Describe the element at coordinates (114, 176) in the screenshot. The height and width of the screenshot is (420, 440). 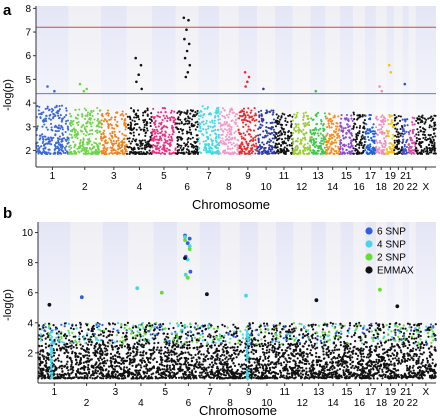
I see `x-tick-label: 3` at that location.